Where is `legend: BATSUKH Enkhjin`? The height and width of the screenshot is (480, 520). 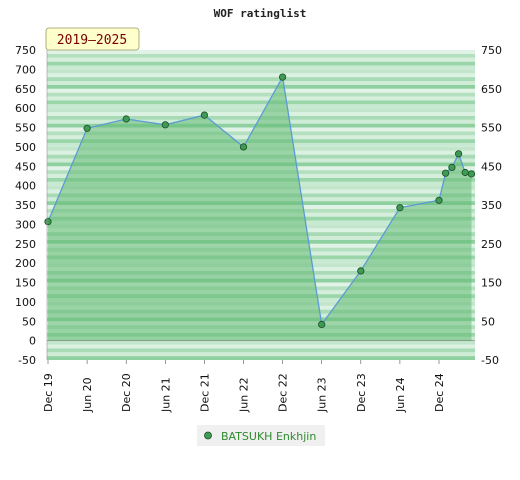 legend: BATSUKH Enkhjin is located at coordinates (261, 435).